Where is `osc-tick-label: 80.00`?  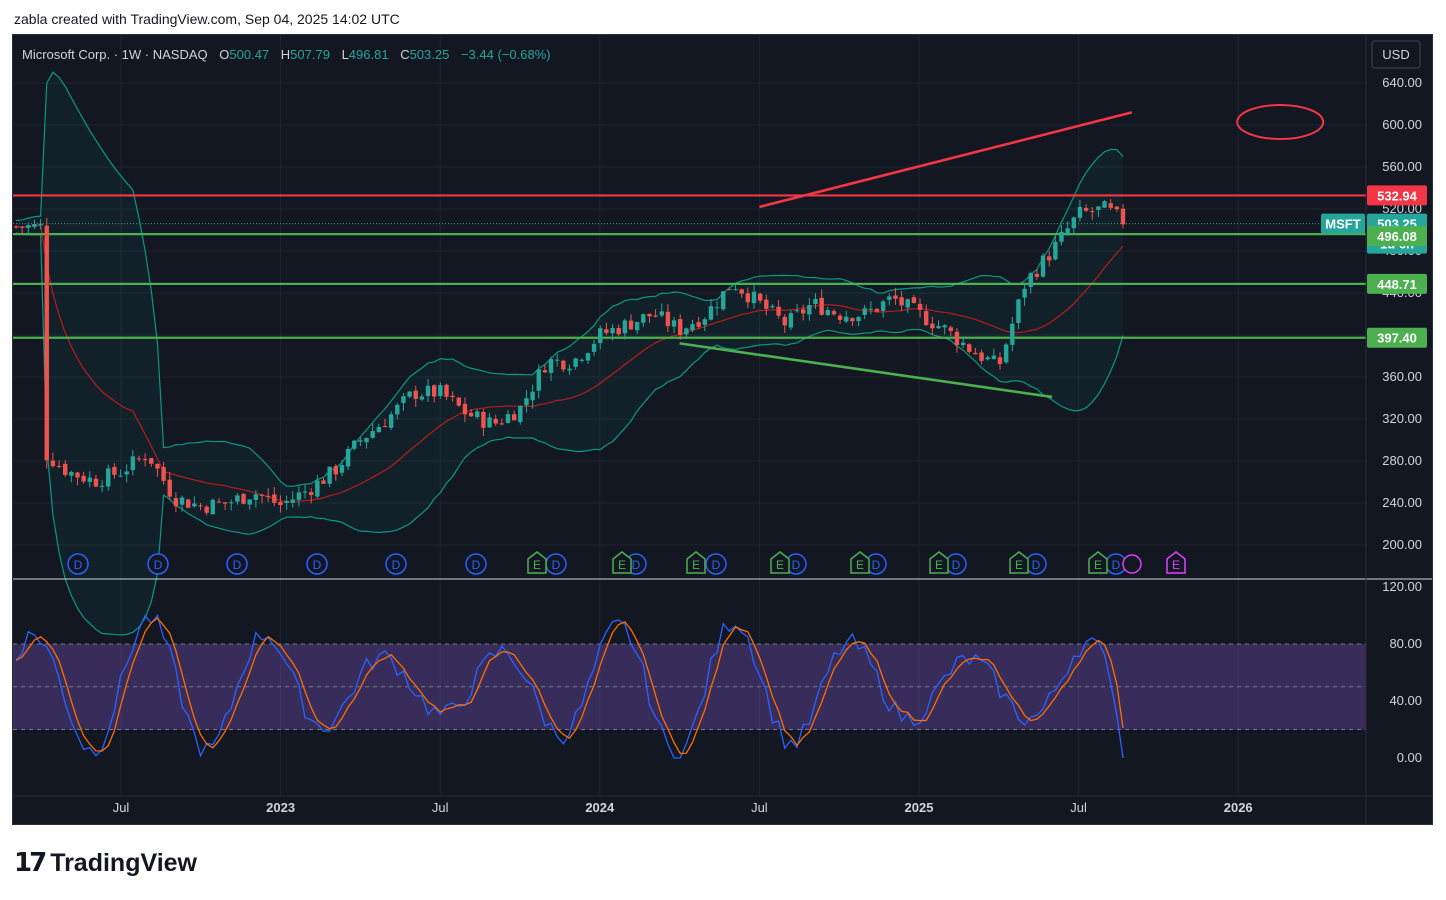
osc-tick-label: 80.00 is located at coordinates (1405, 643).